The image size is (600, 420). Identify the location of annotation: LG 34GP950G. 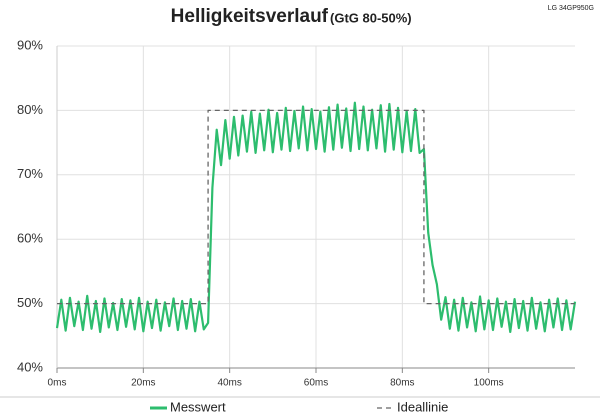
(571, 8).